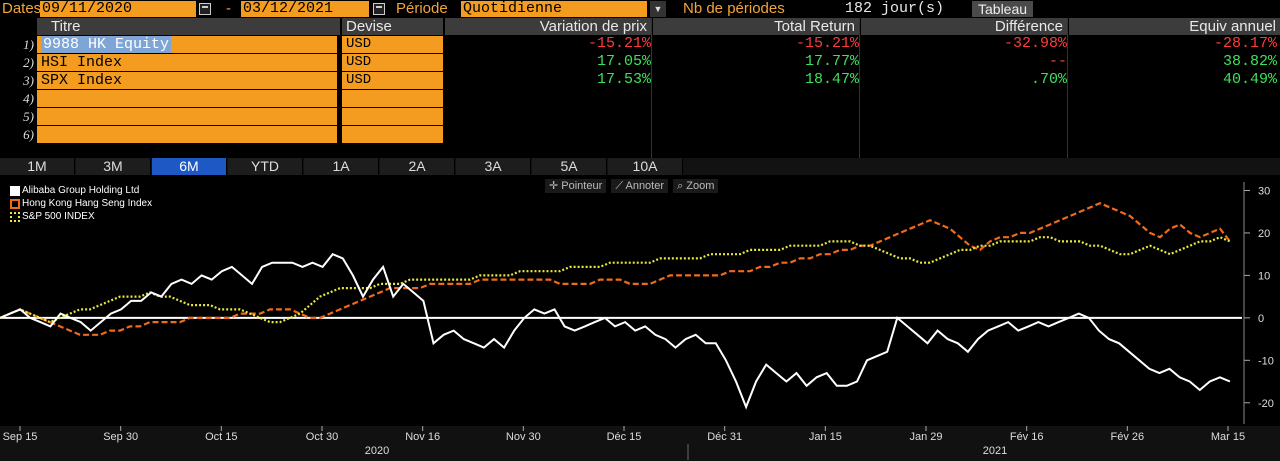  I want to click on annual-equiv-value: 40.49%, so click(1249, 79).